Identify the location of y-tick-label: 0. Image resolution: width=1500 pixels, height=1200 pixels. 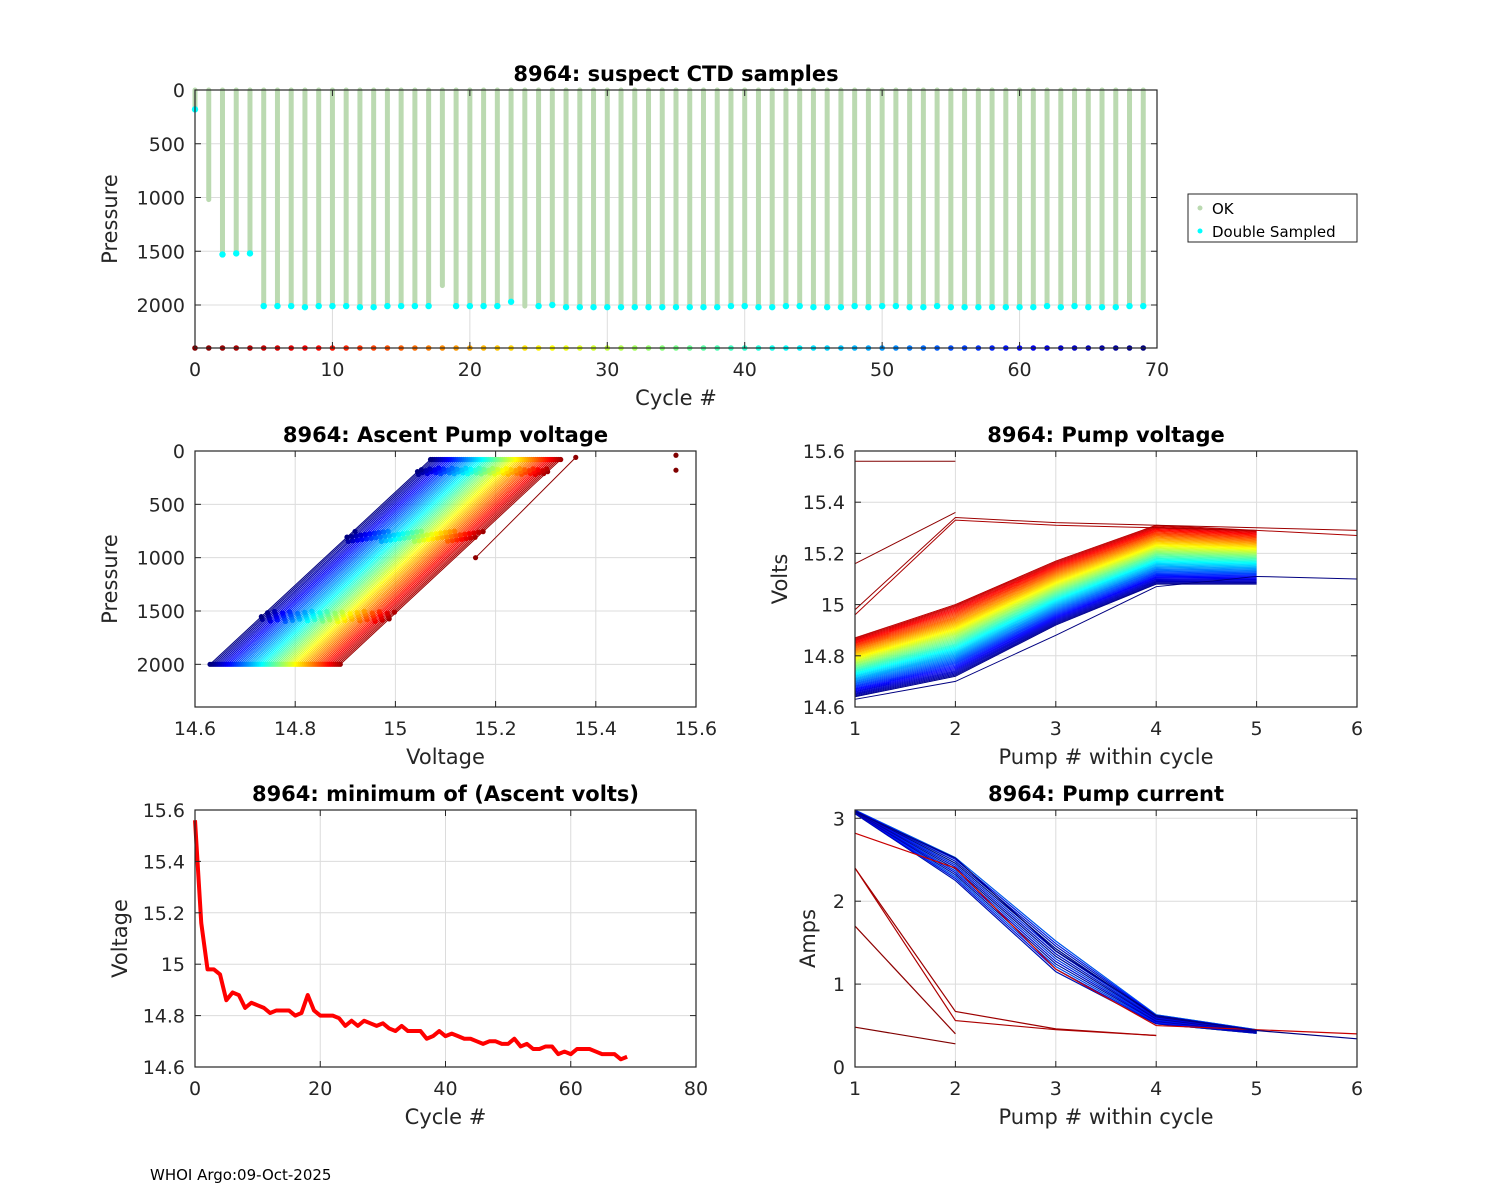
(839, 1068).